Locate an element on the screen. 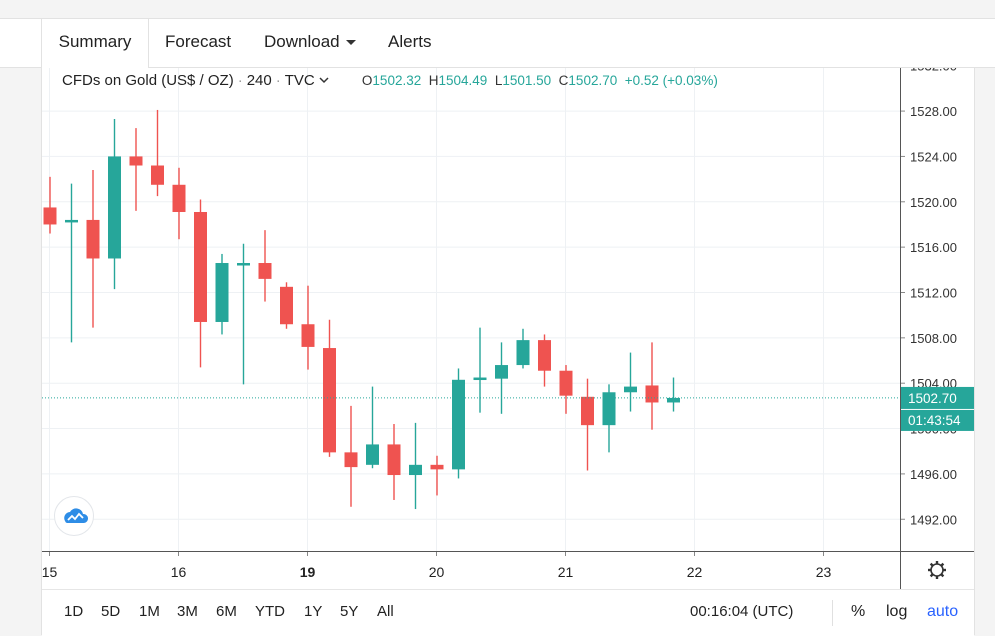 Image resolution: width=995 pixels, height=636 pixels. tab-download: Download is located at coordinates (310, 43).